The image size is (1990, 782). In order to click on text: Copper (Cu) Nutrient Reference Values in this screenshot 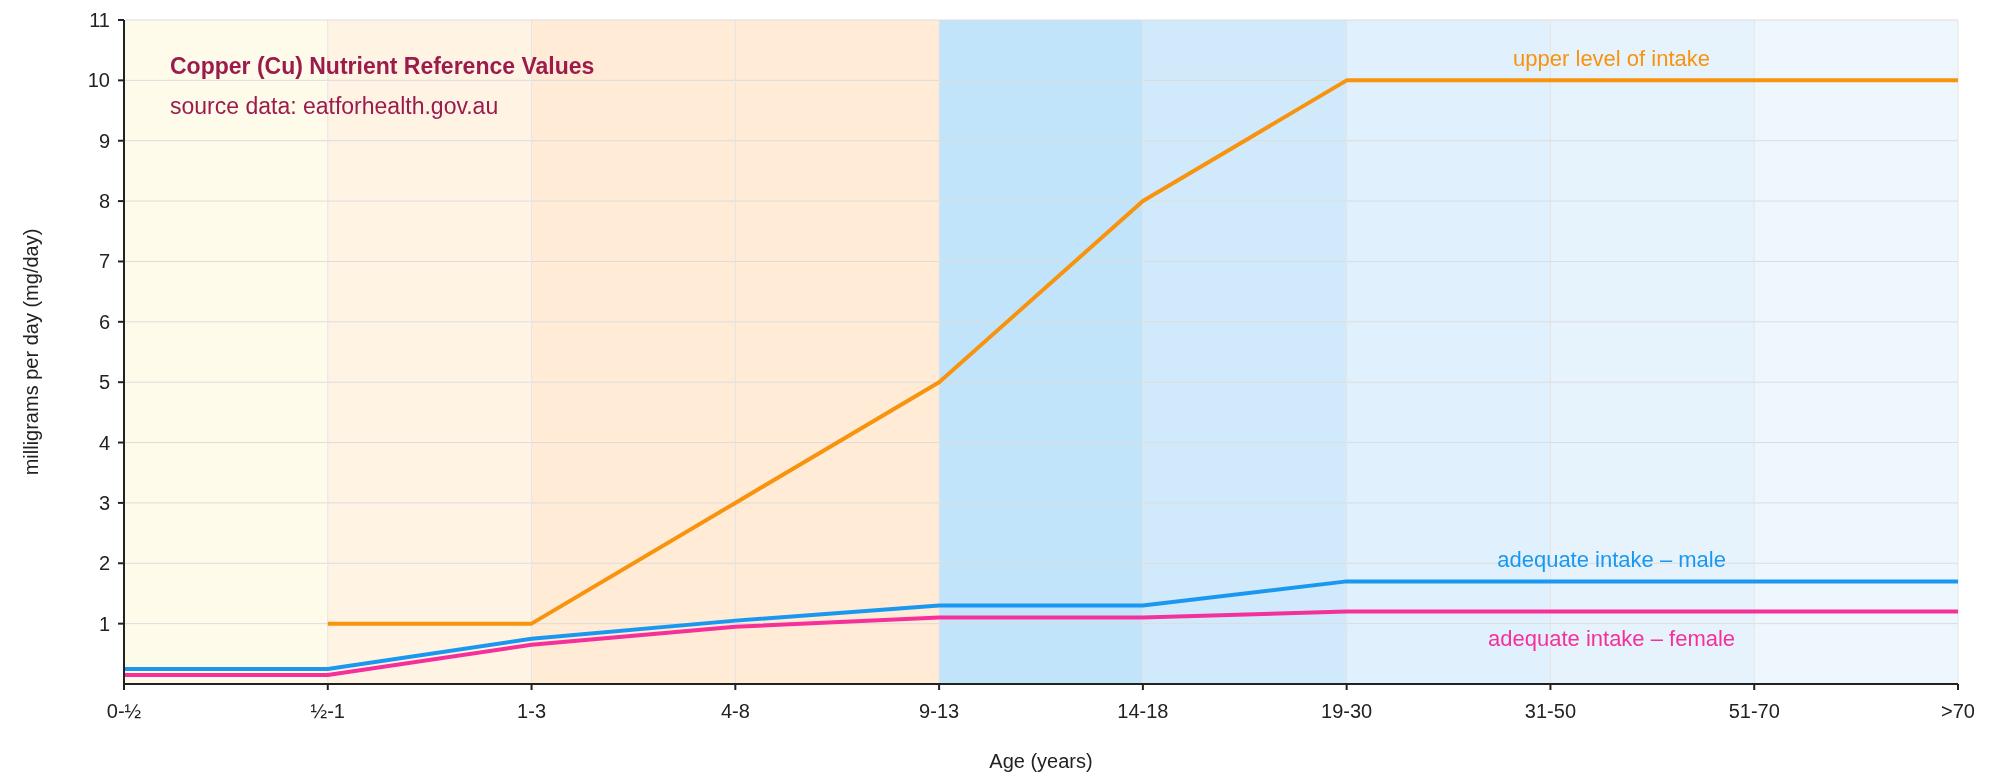, I will do `click(382, 66)`.